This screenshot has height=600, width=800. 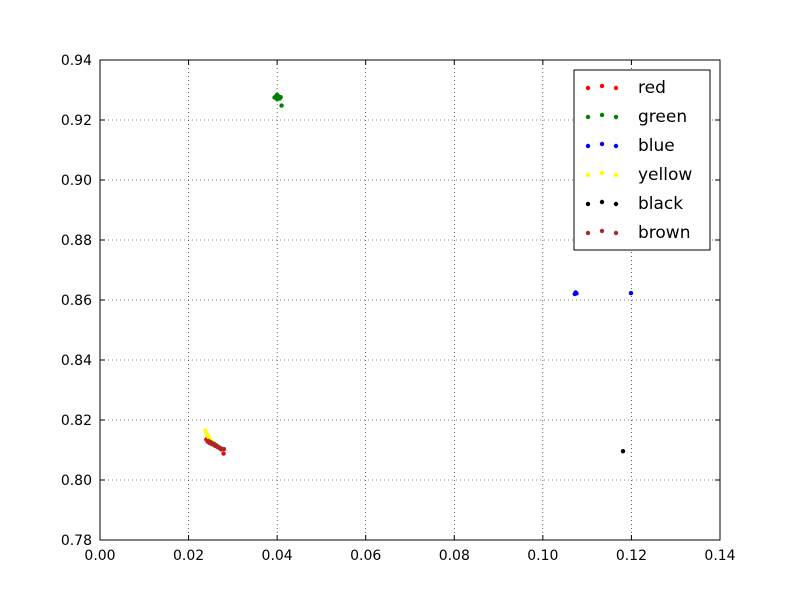 I want to click on y-tick-label: 0.92, so click(x=76, y=121).